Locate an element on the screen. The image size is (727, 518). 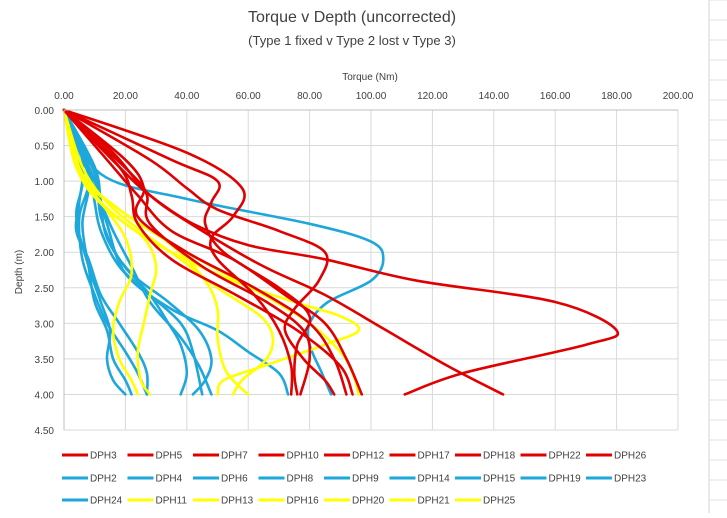
legend-label: DPH15 is located at coordinates (499, 479).